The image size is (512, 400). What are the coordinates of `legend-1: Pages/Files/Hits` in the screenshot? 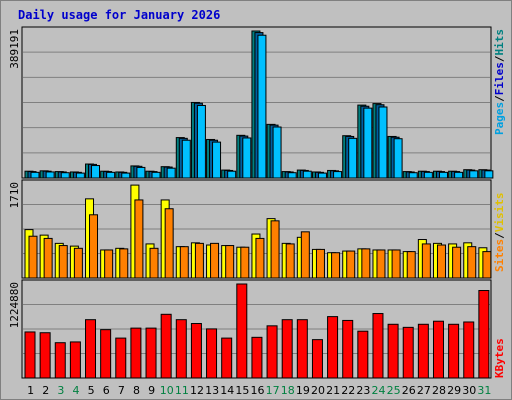 It's located at (499, 82).